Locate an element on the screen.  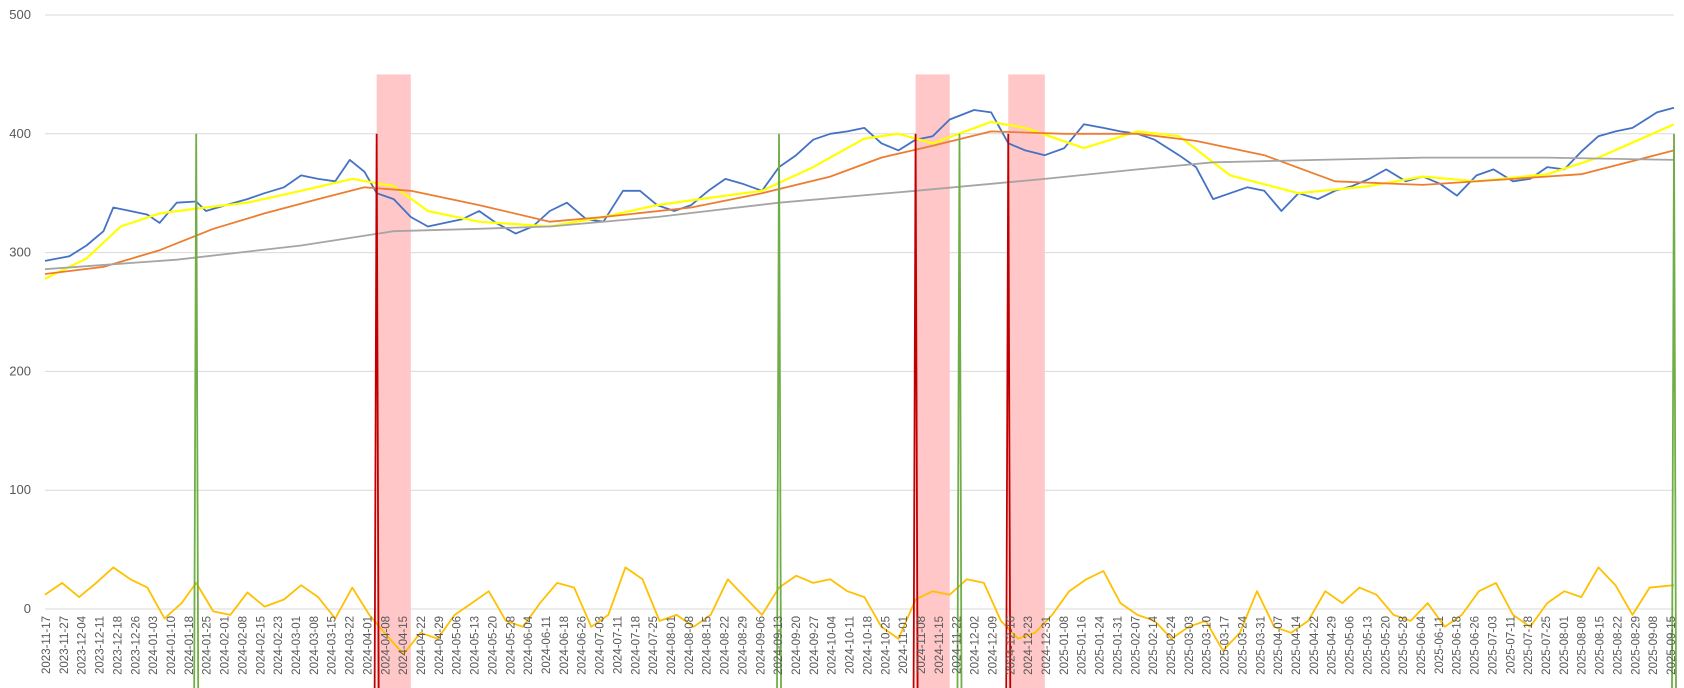
x-tick-label: 2024-10-04 is located at coordinates (833, 644).